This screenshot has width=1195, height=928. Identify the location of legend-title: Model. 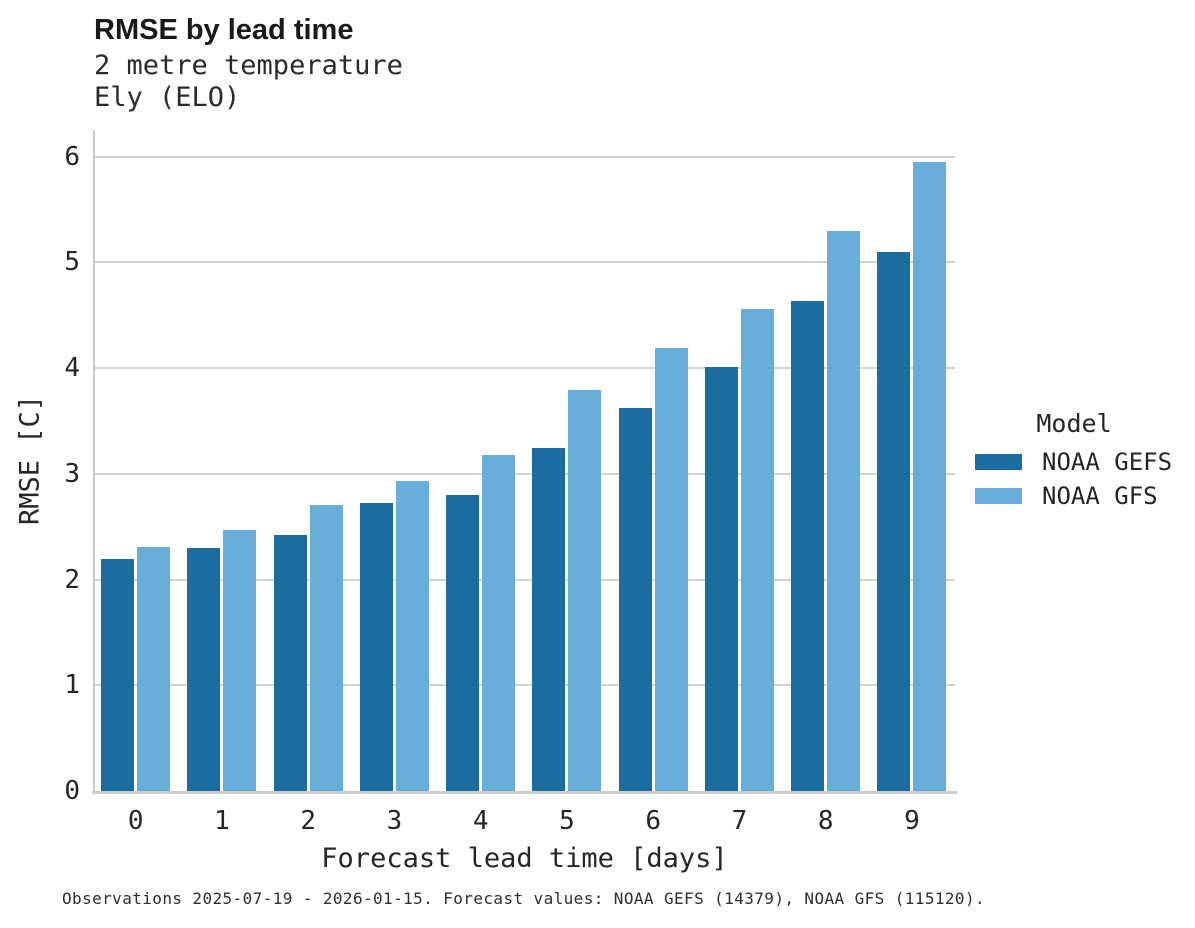
(1074, 423).